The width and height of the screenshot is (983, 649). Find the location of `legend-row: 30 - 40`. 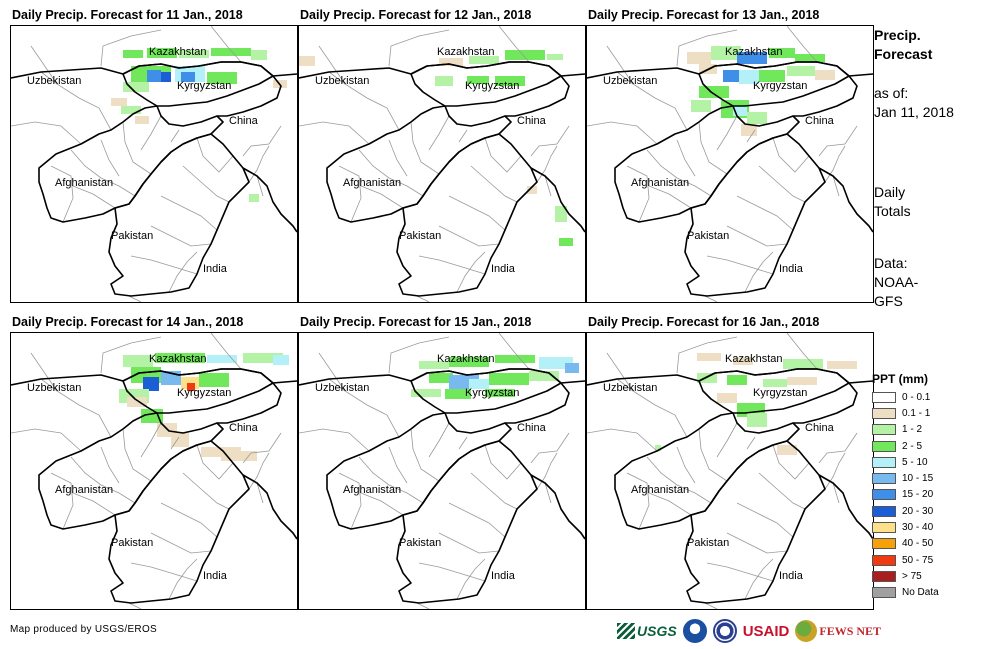

legend-row: 30 - 40 is located at coordinates (905, 527).